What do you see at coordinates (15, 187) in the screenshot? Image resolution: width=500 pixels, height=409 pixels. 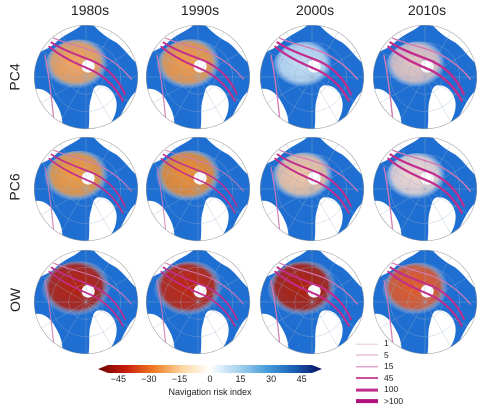 I see `row-label-pc6-text: PC6` at bounding box center [15, 187].